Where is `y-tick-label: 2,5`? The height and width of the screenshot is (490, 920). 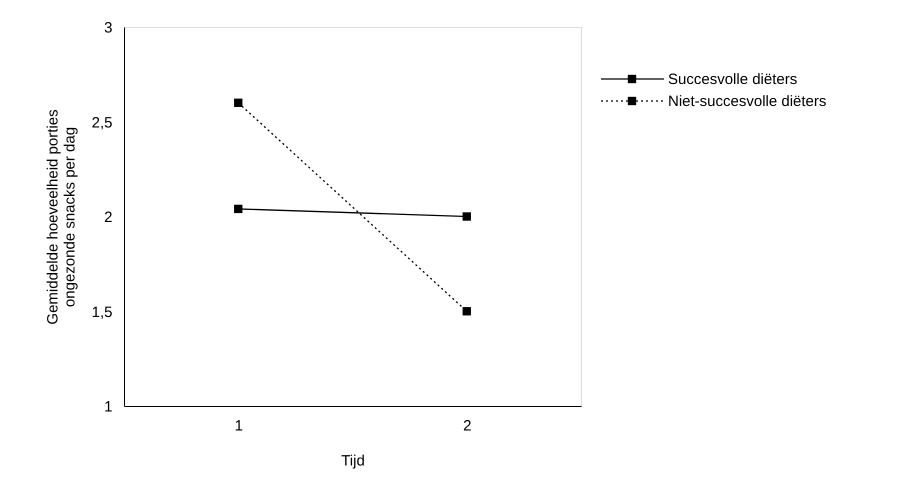
y-tick-label: 2,5 is located at coordinates (102, 123).